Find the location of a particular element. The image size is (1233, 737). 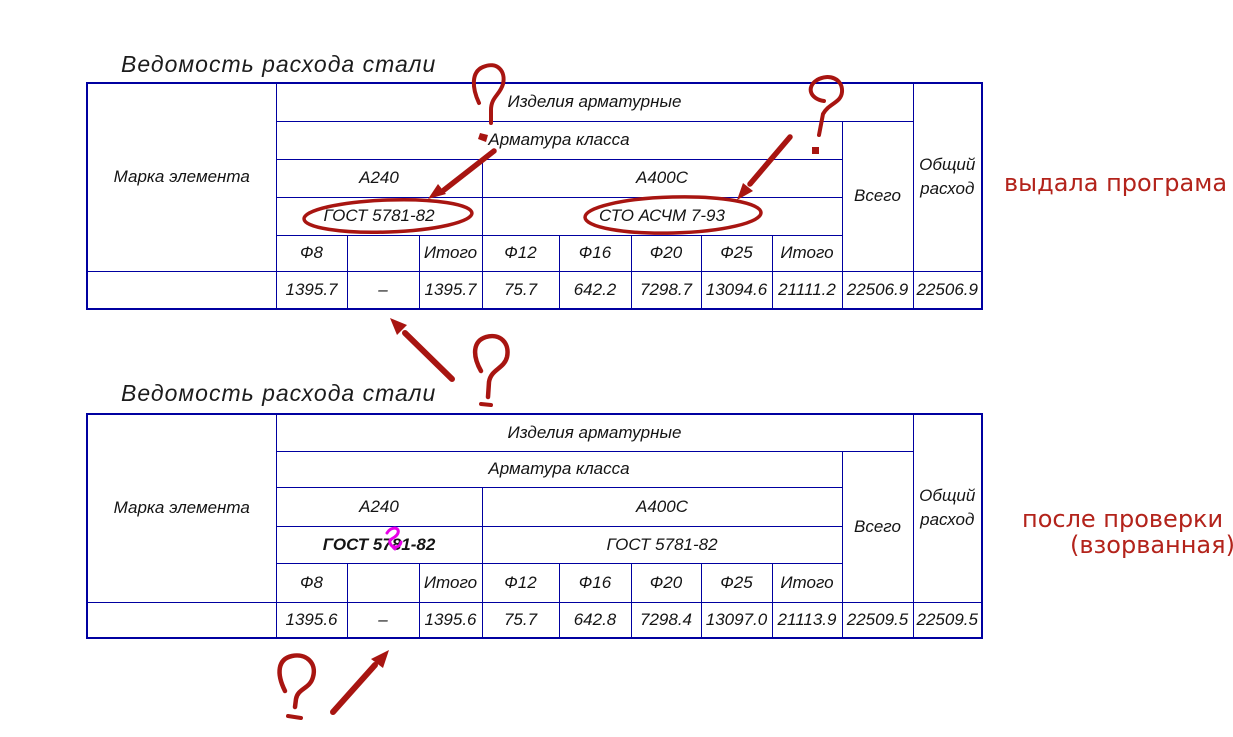

cell-value: 21113.9 is located at coordinates (807, 620).